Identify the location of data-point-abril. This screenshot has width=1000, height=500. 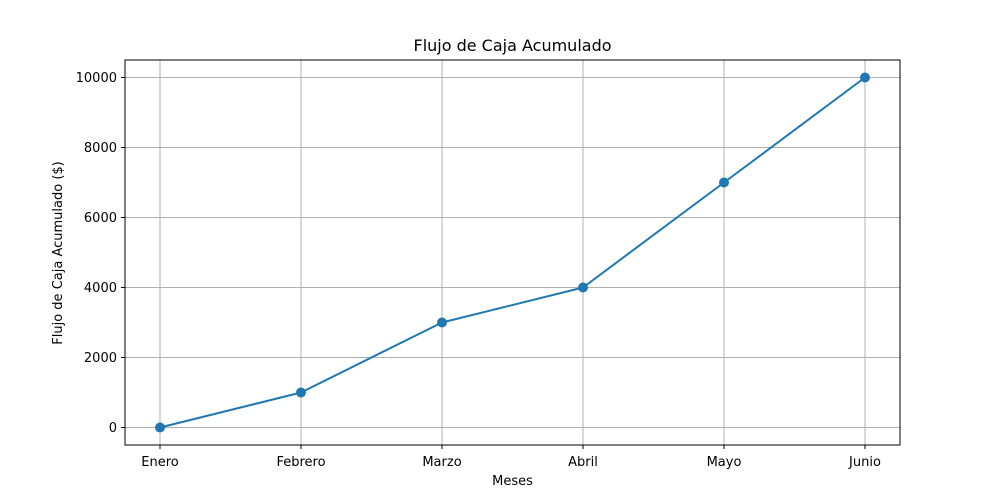
(583, 287).